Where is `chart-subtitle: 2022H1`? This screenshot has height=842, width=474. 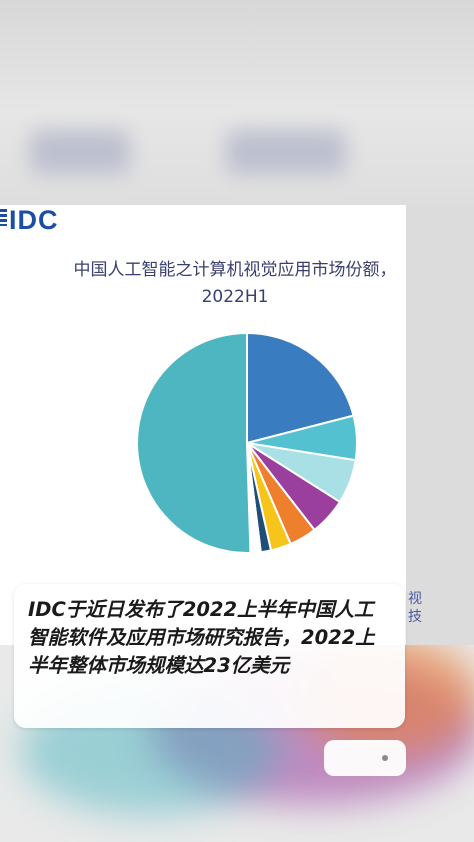 chart-subtitle: 2022H1 is located at coordinates (235, 297).